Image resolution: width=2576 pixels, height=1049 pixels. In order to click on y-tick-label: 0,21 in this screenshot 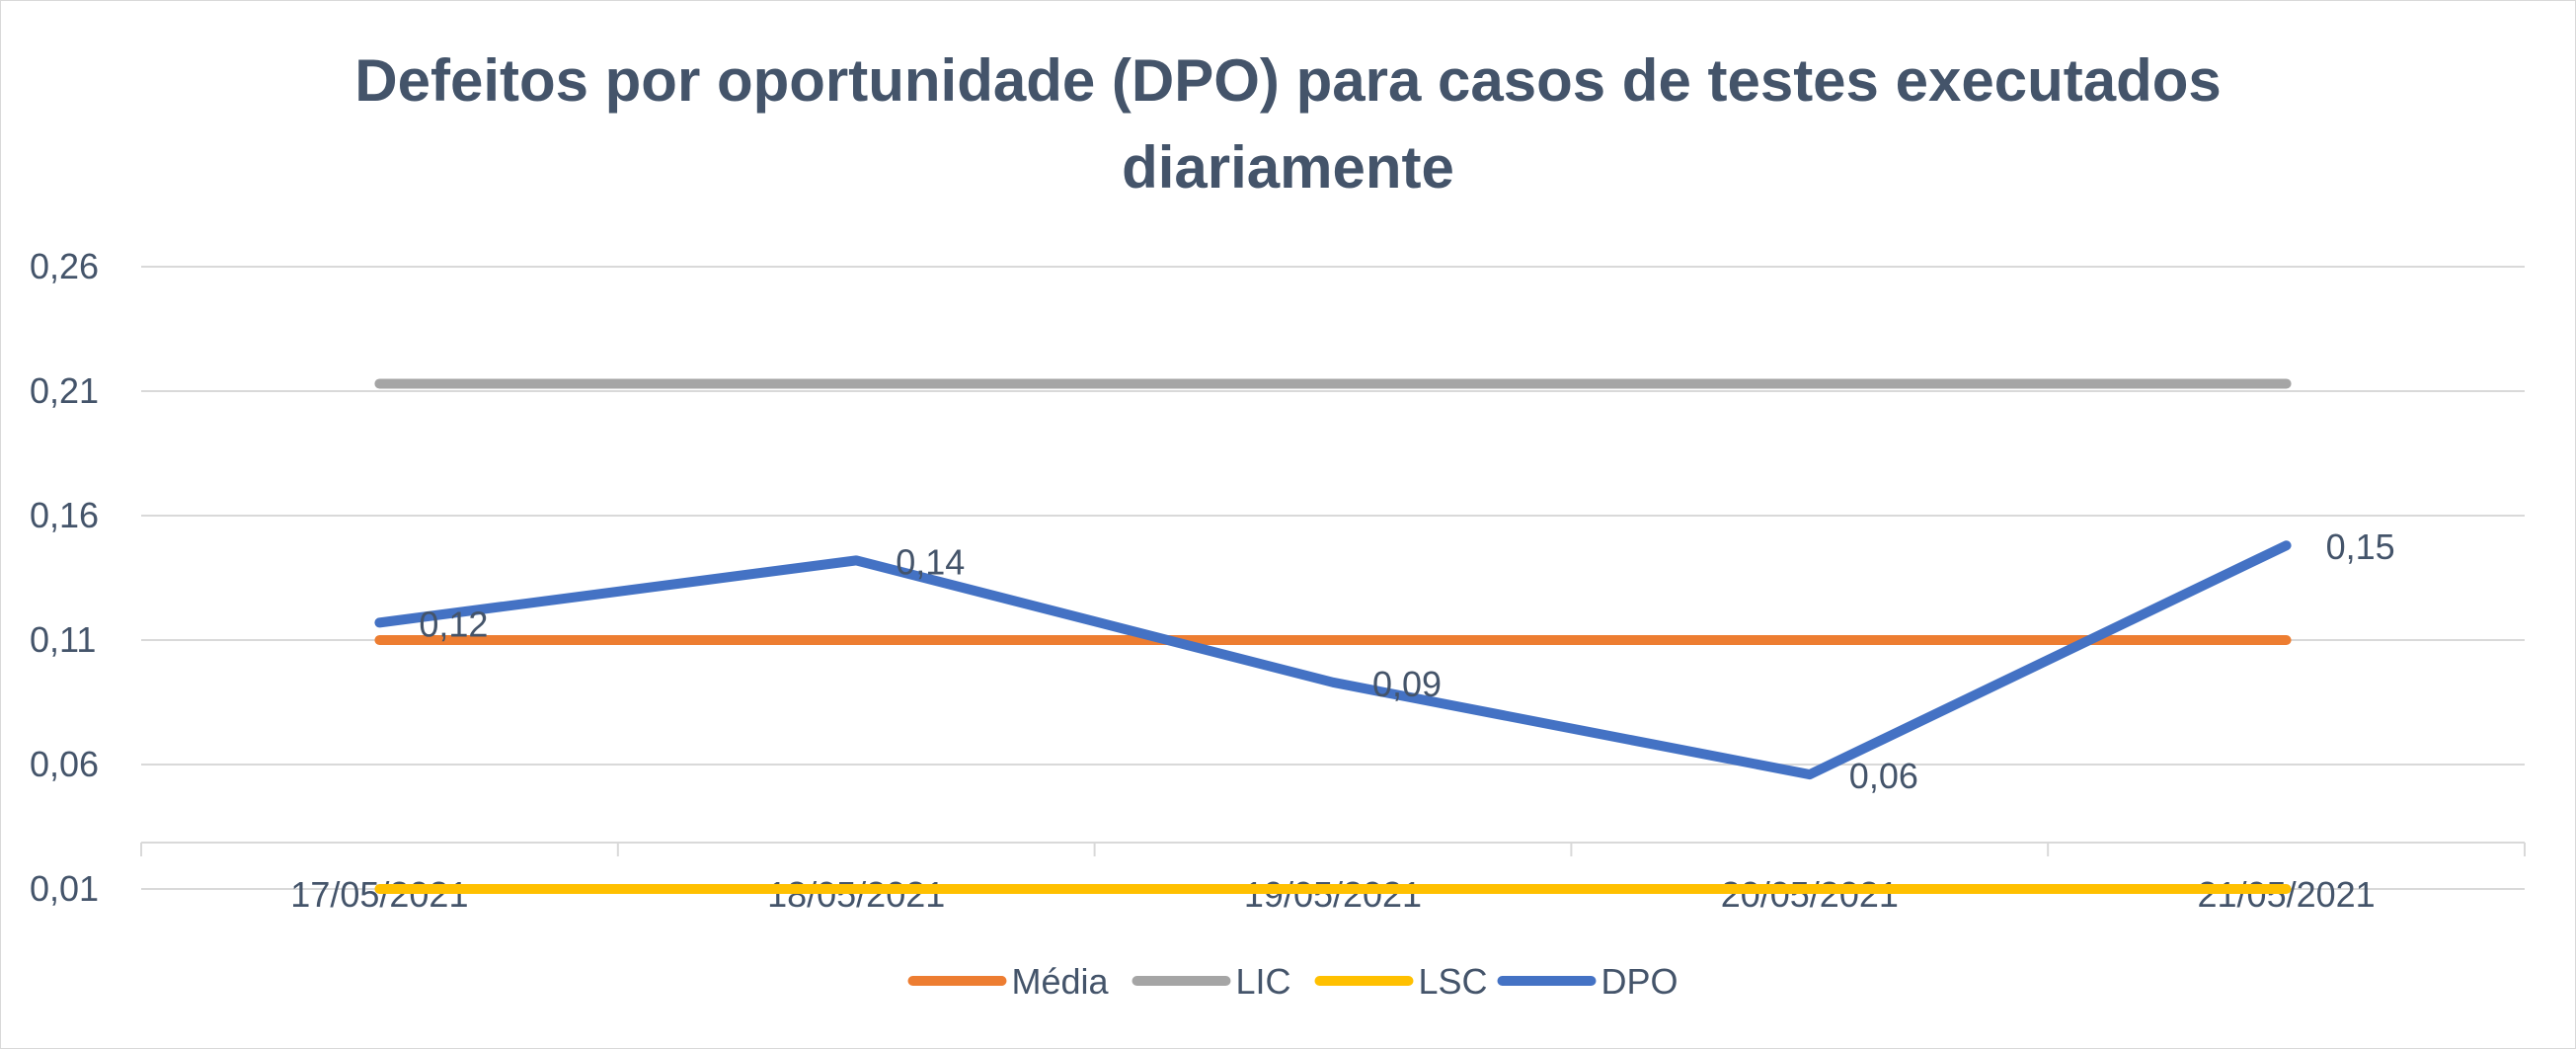, I will do `click(64, 390)`.